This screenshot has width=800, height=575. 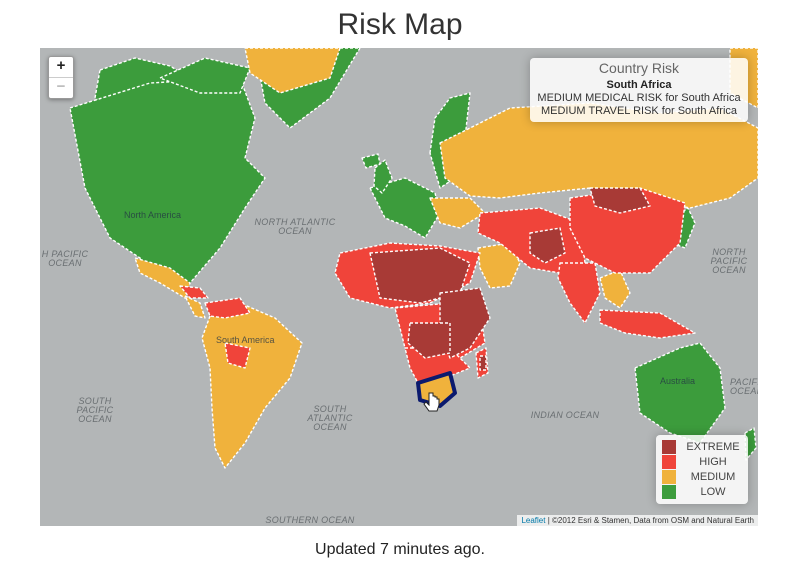 I want to click on info-country: South Africa, so click(x=639, y=85).